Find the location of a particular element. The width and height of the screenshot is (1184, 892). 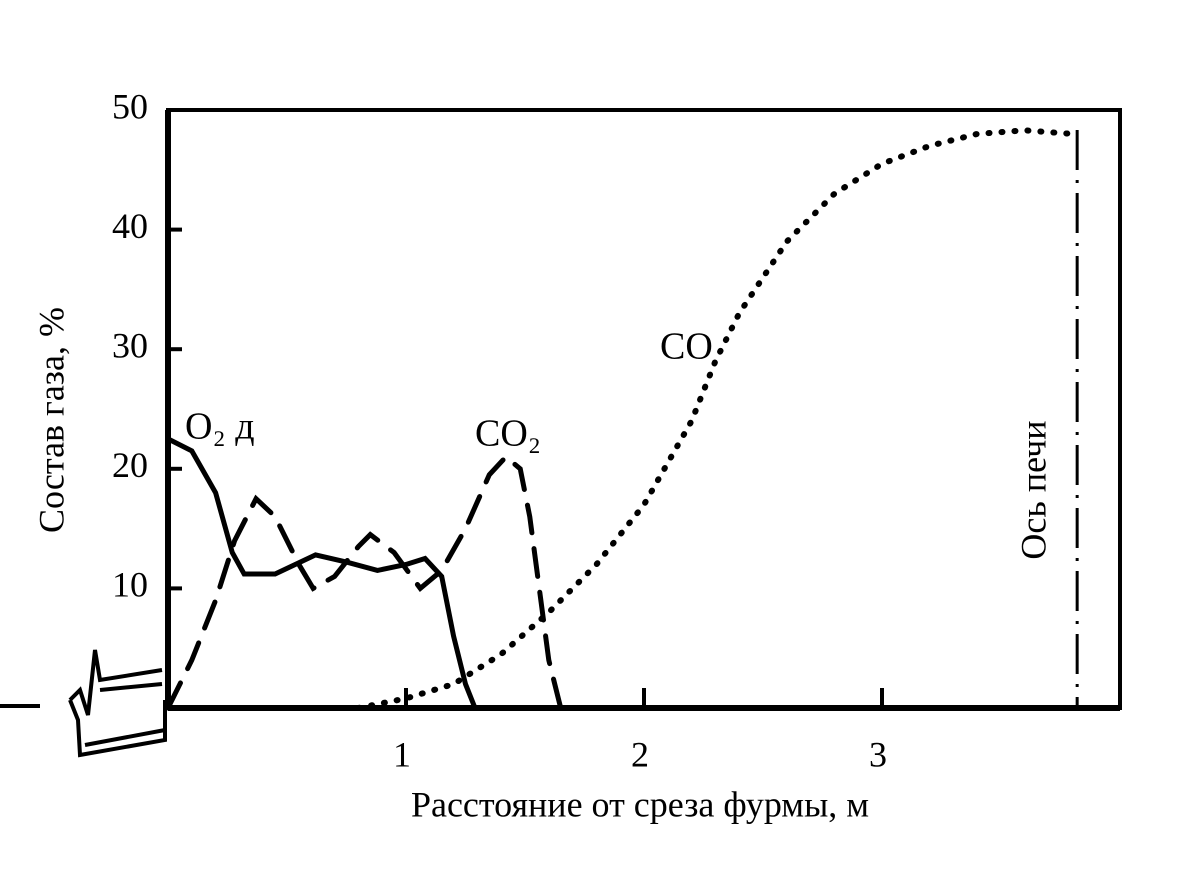

y-tick-label: 50 is located at coordinates (130, 106).